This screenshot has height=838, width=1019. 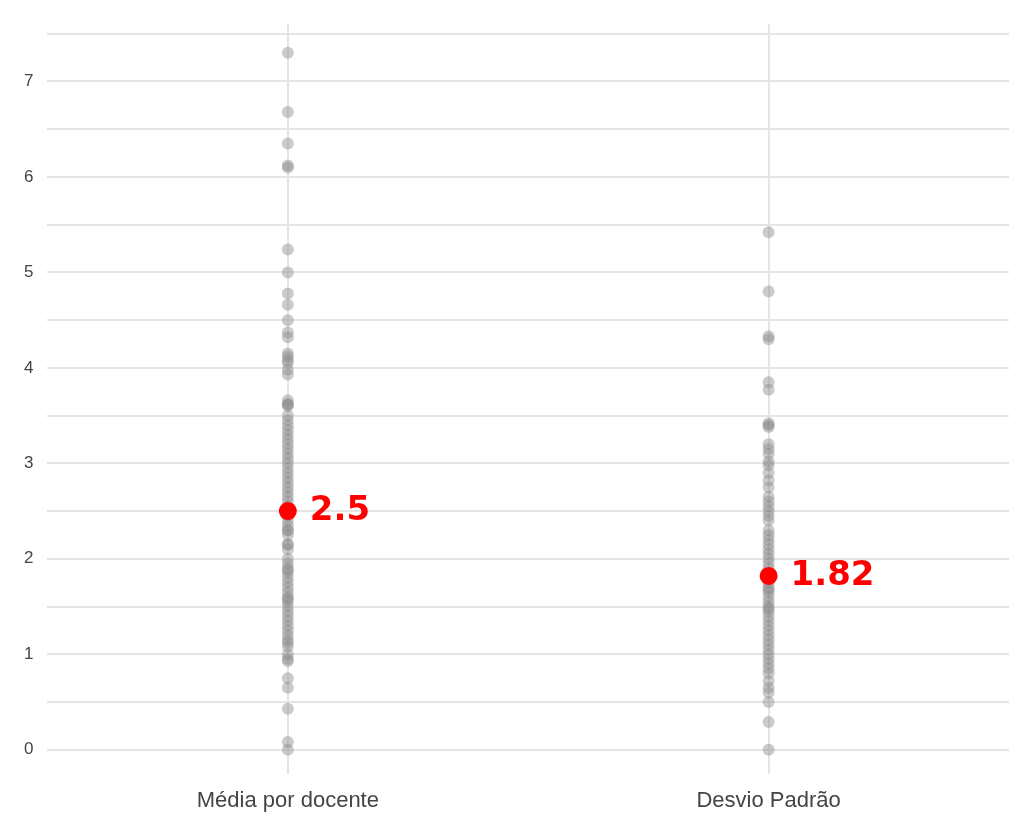 I want to click on y-tick-label: 6, so click(x=28, y=176).